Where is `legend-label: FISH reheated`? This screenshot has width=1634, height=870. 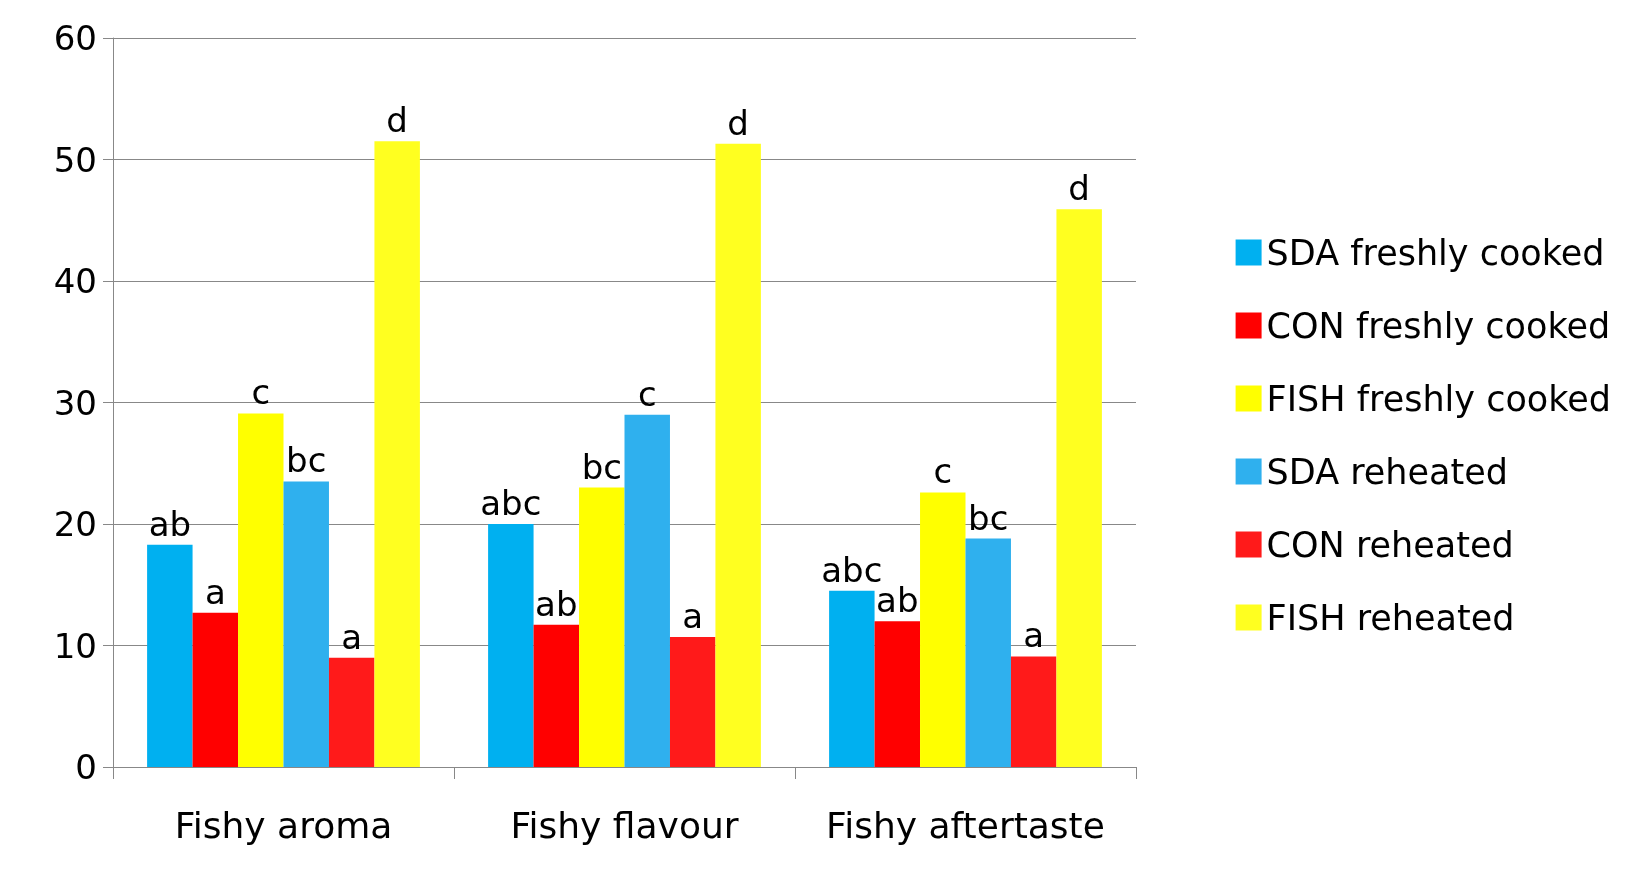
legend-label: FISH reheated is located at coordinates (1390, 617).